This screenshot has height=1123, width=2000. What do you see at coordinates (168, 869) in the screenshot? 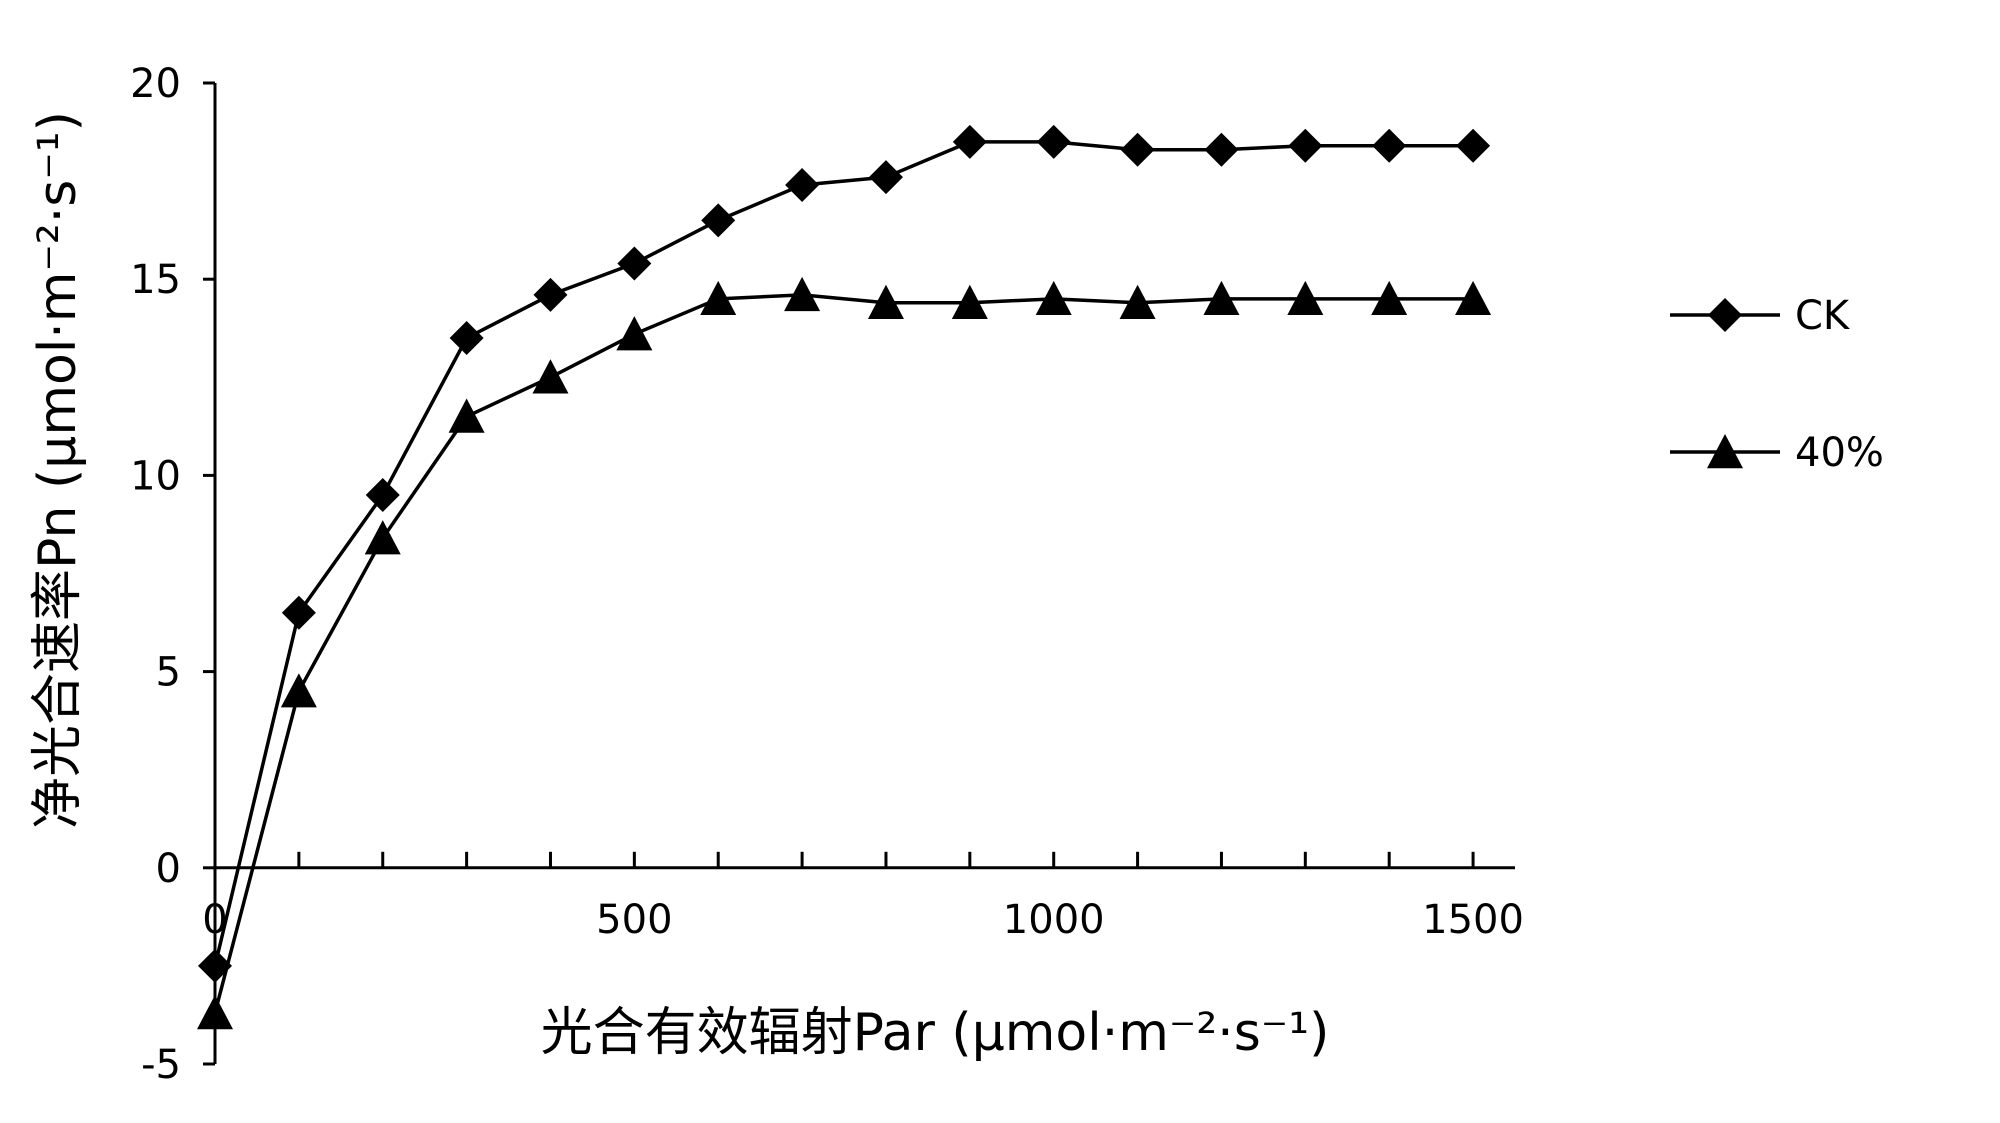
I see `y-tick-label: 0` at bounding box center [168, 869].